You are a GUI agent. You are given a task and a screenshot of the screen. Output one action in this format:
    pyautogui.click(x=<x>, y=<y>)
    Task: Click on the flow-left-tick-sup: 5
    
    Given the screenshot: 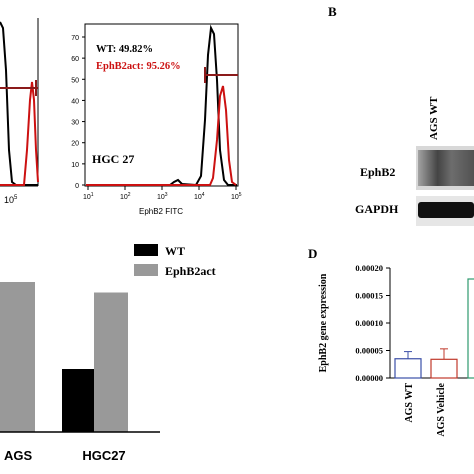 What is the action you would take?
    pyautogui.click(x=16, y=198)
    